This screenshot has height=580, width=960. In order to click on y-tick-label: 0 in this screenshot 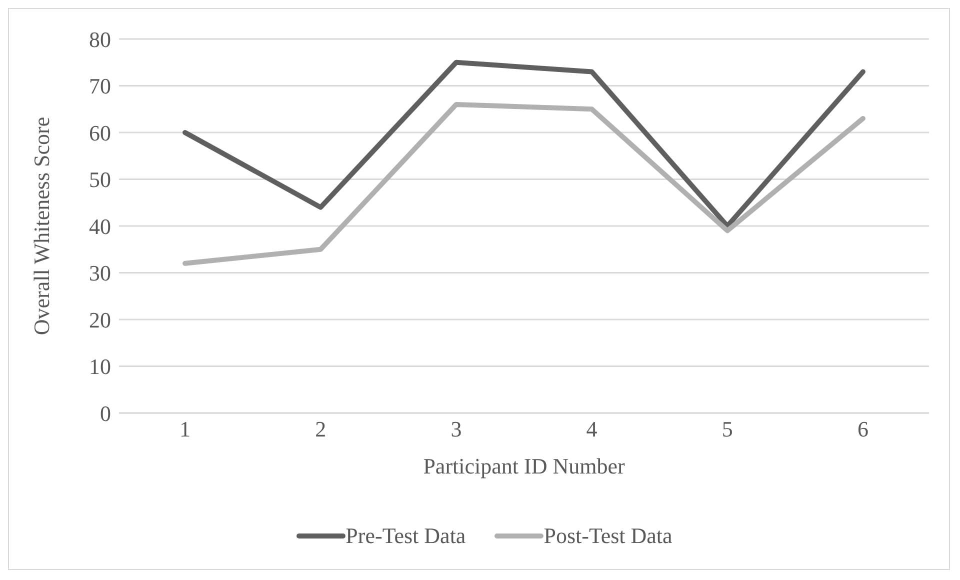, I will do `click(105, 413)`.